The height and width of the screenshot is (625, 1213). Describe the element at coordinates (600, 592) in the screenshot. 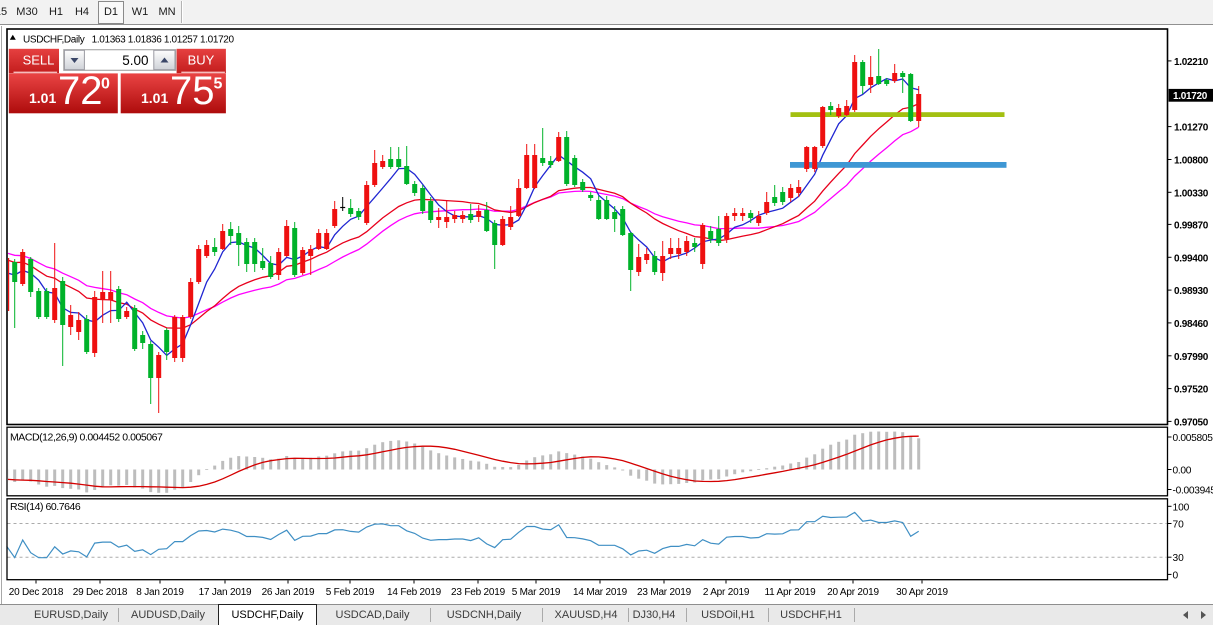

I see `svg-text: 14 Mar 2019` at that location.